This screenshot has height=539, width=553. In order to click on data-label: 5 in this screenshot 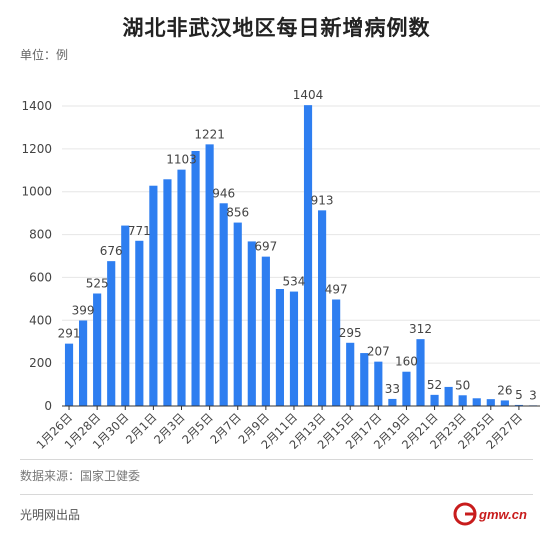, I will do `click(519, 395)`.